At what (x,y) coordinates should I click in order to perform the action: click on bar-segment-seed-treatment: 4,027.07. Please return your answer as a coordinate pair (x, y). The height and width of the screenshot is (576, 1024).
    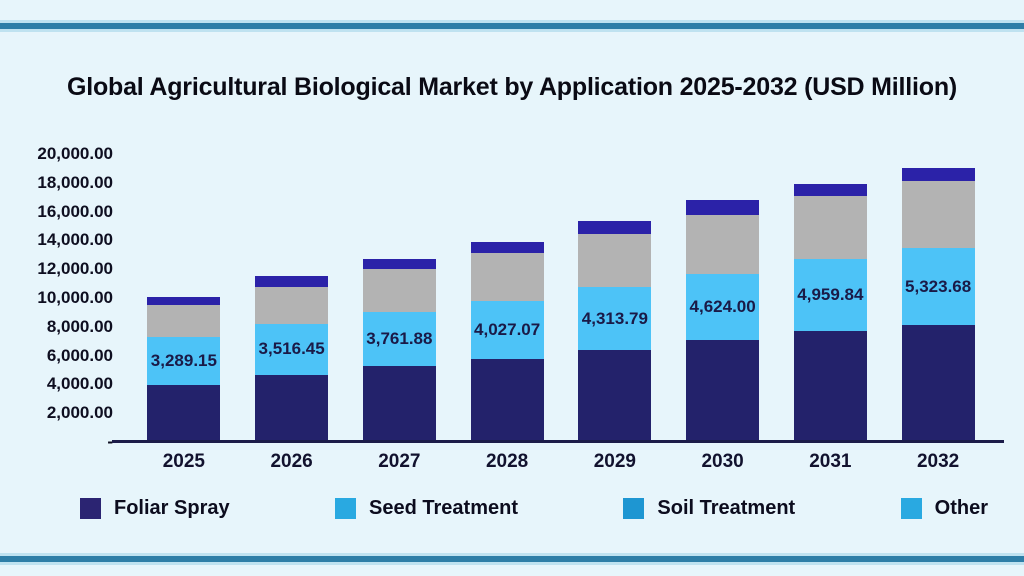
    Looking at the image, I should click on (507, 329).